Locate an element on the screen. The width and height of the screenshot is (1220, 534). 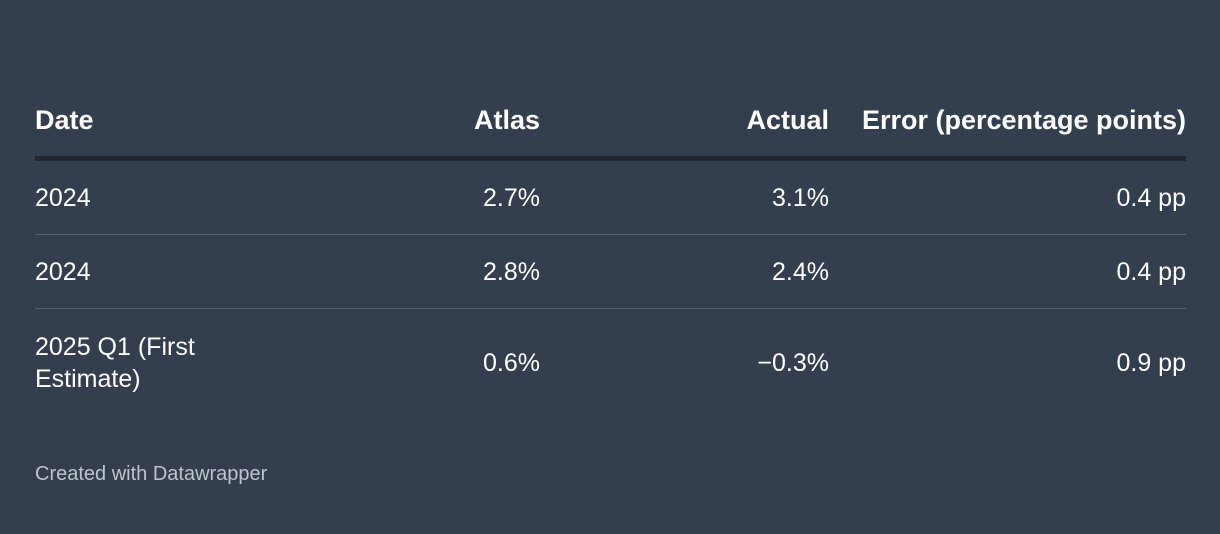
cell-atlas: 0.6% is located at coordinates (511, 363).